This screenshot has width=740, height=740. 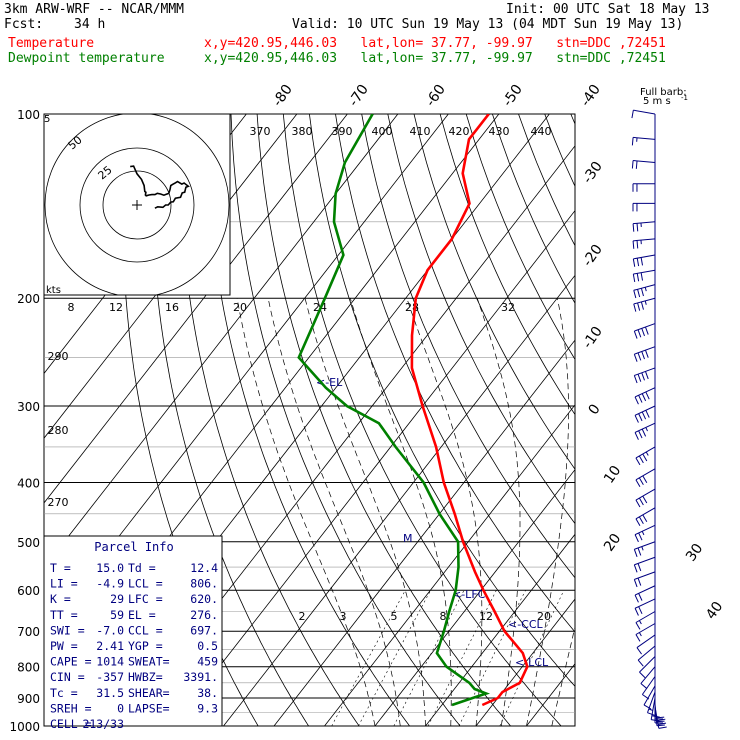 I want to click on parcel-info-key: LCL =, so click(x=145, y=584).